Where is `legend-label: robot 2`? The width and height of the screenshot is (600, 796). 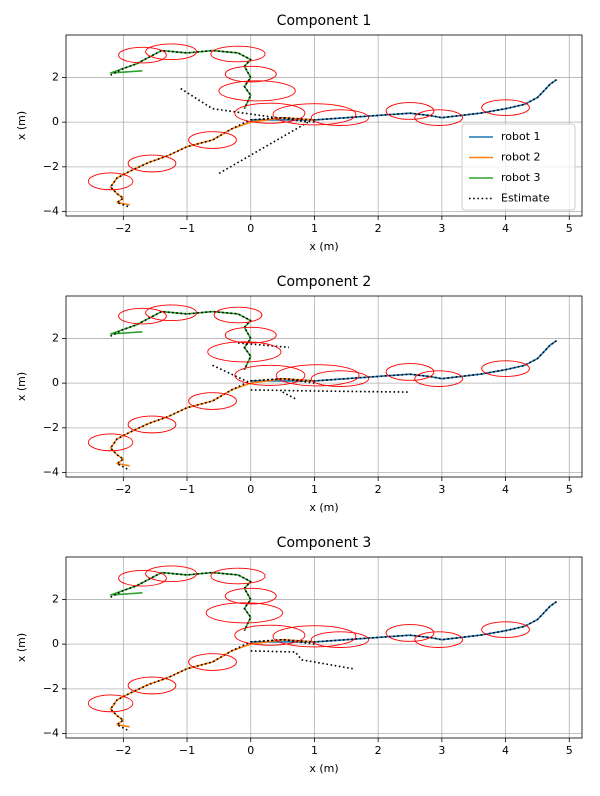 legend-label: robot 2 is located at coordinates (521, 157).